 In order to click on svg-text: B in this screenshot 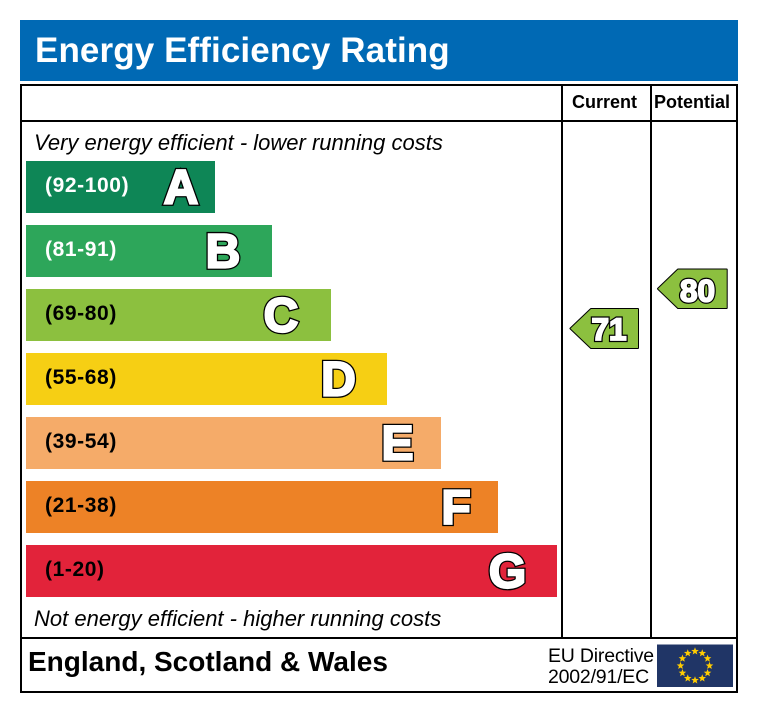, I will do `click(223, 252)`.